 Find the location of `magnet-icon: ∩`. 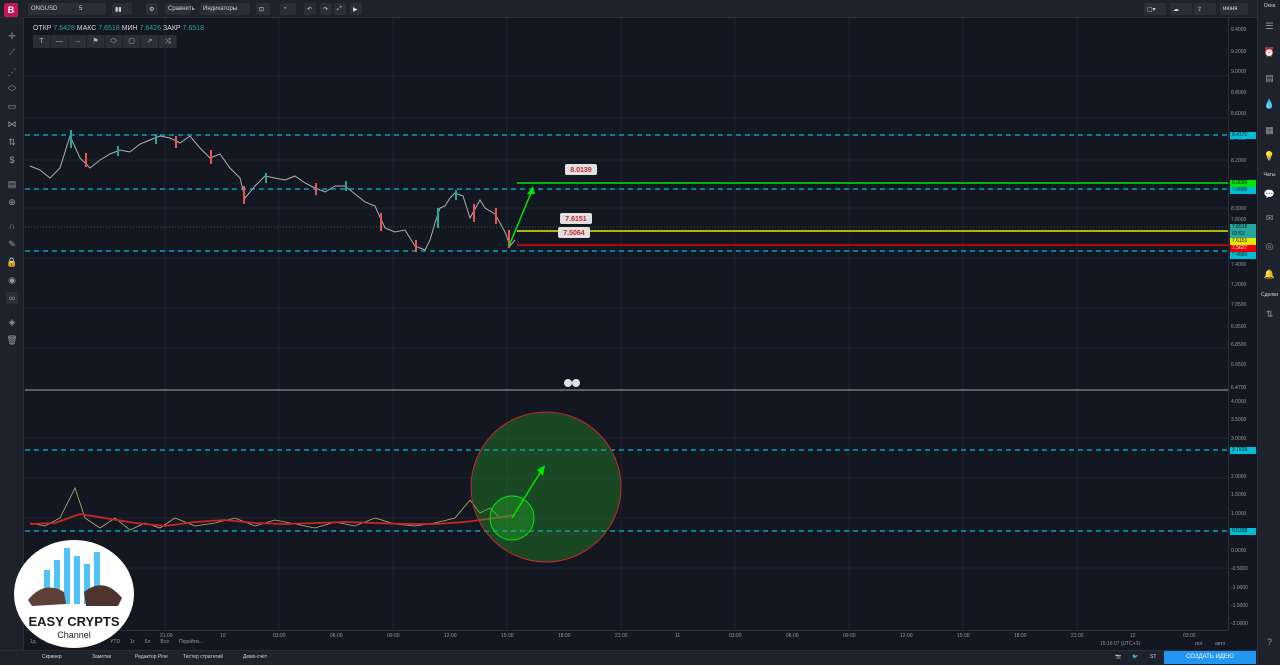

magnet-icon: ∩ is located at coordinates (12, 226).